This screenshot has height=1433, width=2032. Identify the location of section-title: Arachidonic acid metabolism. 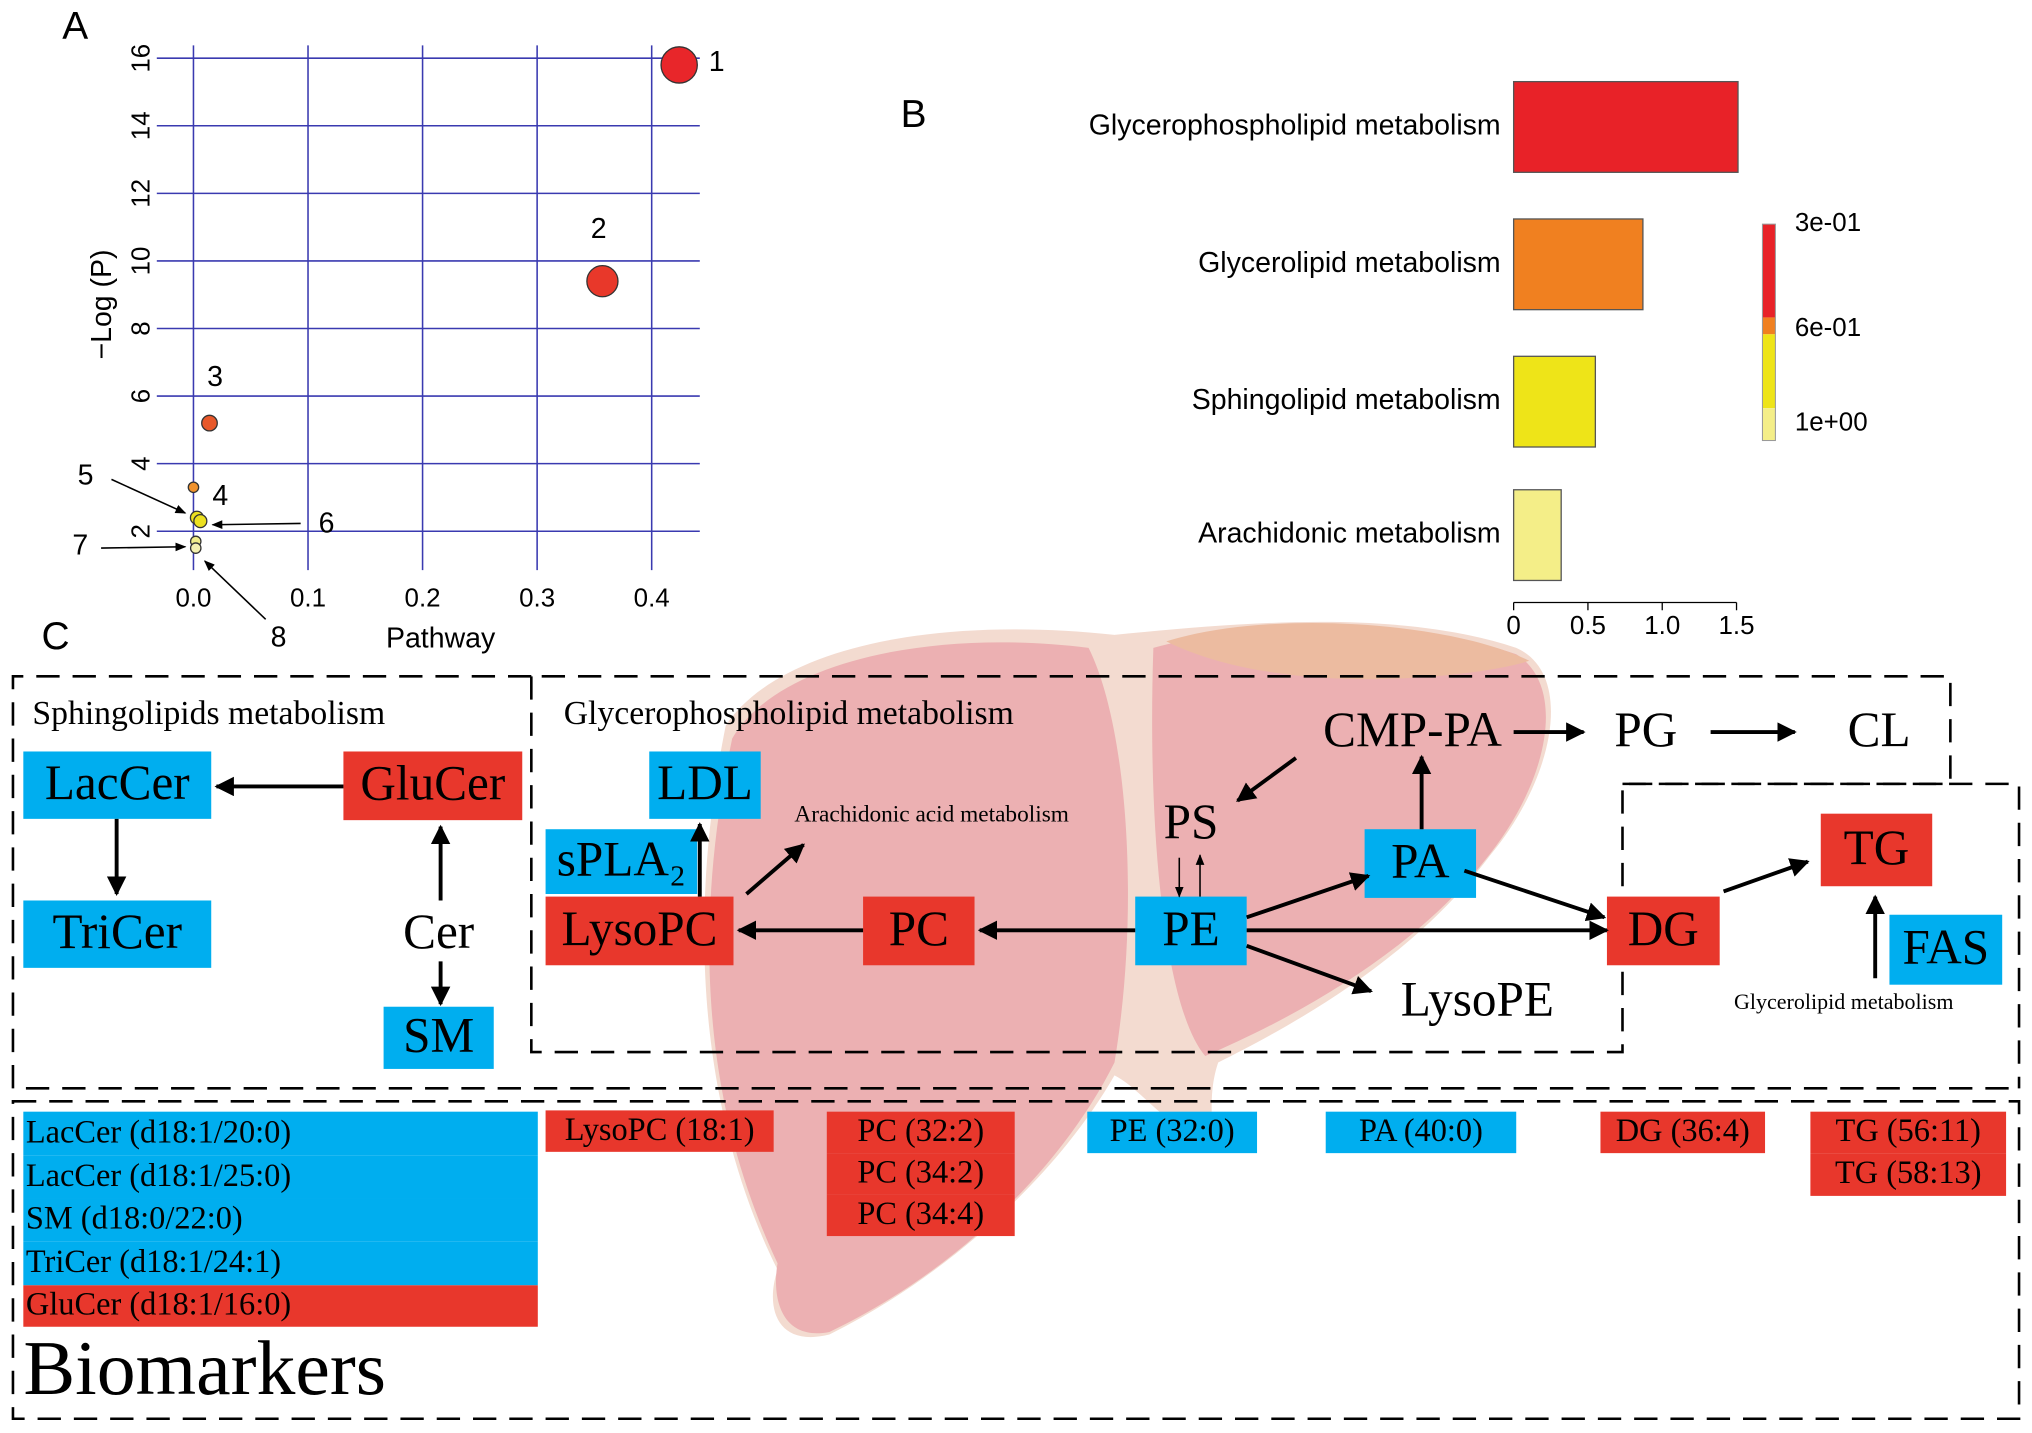
(931, 815).